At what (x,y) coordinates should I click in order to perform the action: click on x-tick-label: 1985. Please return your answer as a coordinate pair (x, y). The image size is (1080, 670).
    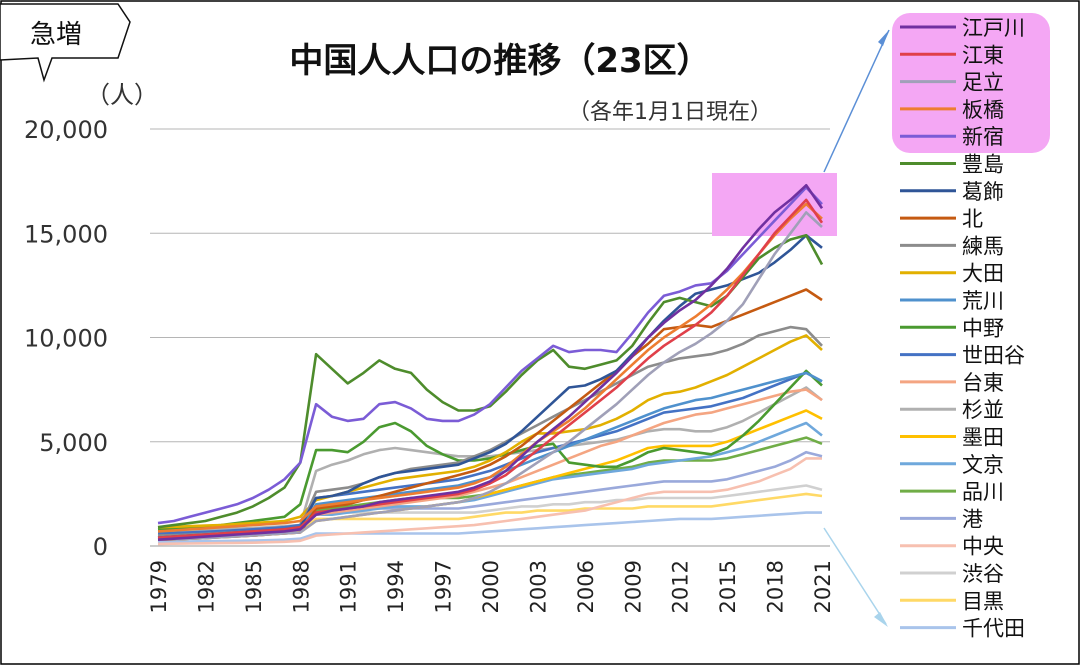
    Looking at the image, I should click on (254, 586).